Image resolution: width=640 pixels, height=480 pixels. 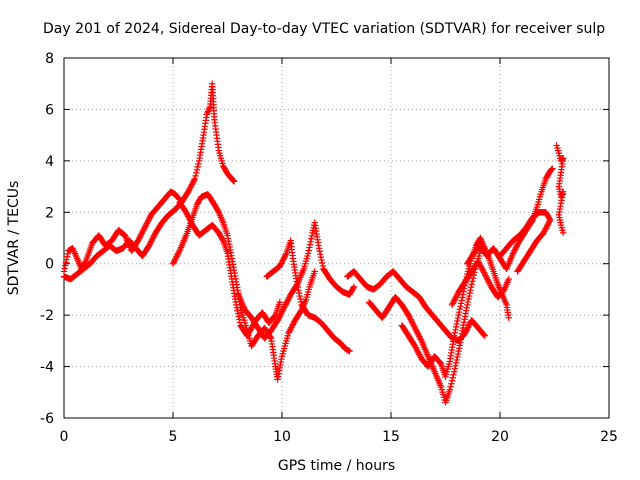 I want to click on y-axis-label: SDTVAR / TECUs, so click(x=14, y=238).